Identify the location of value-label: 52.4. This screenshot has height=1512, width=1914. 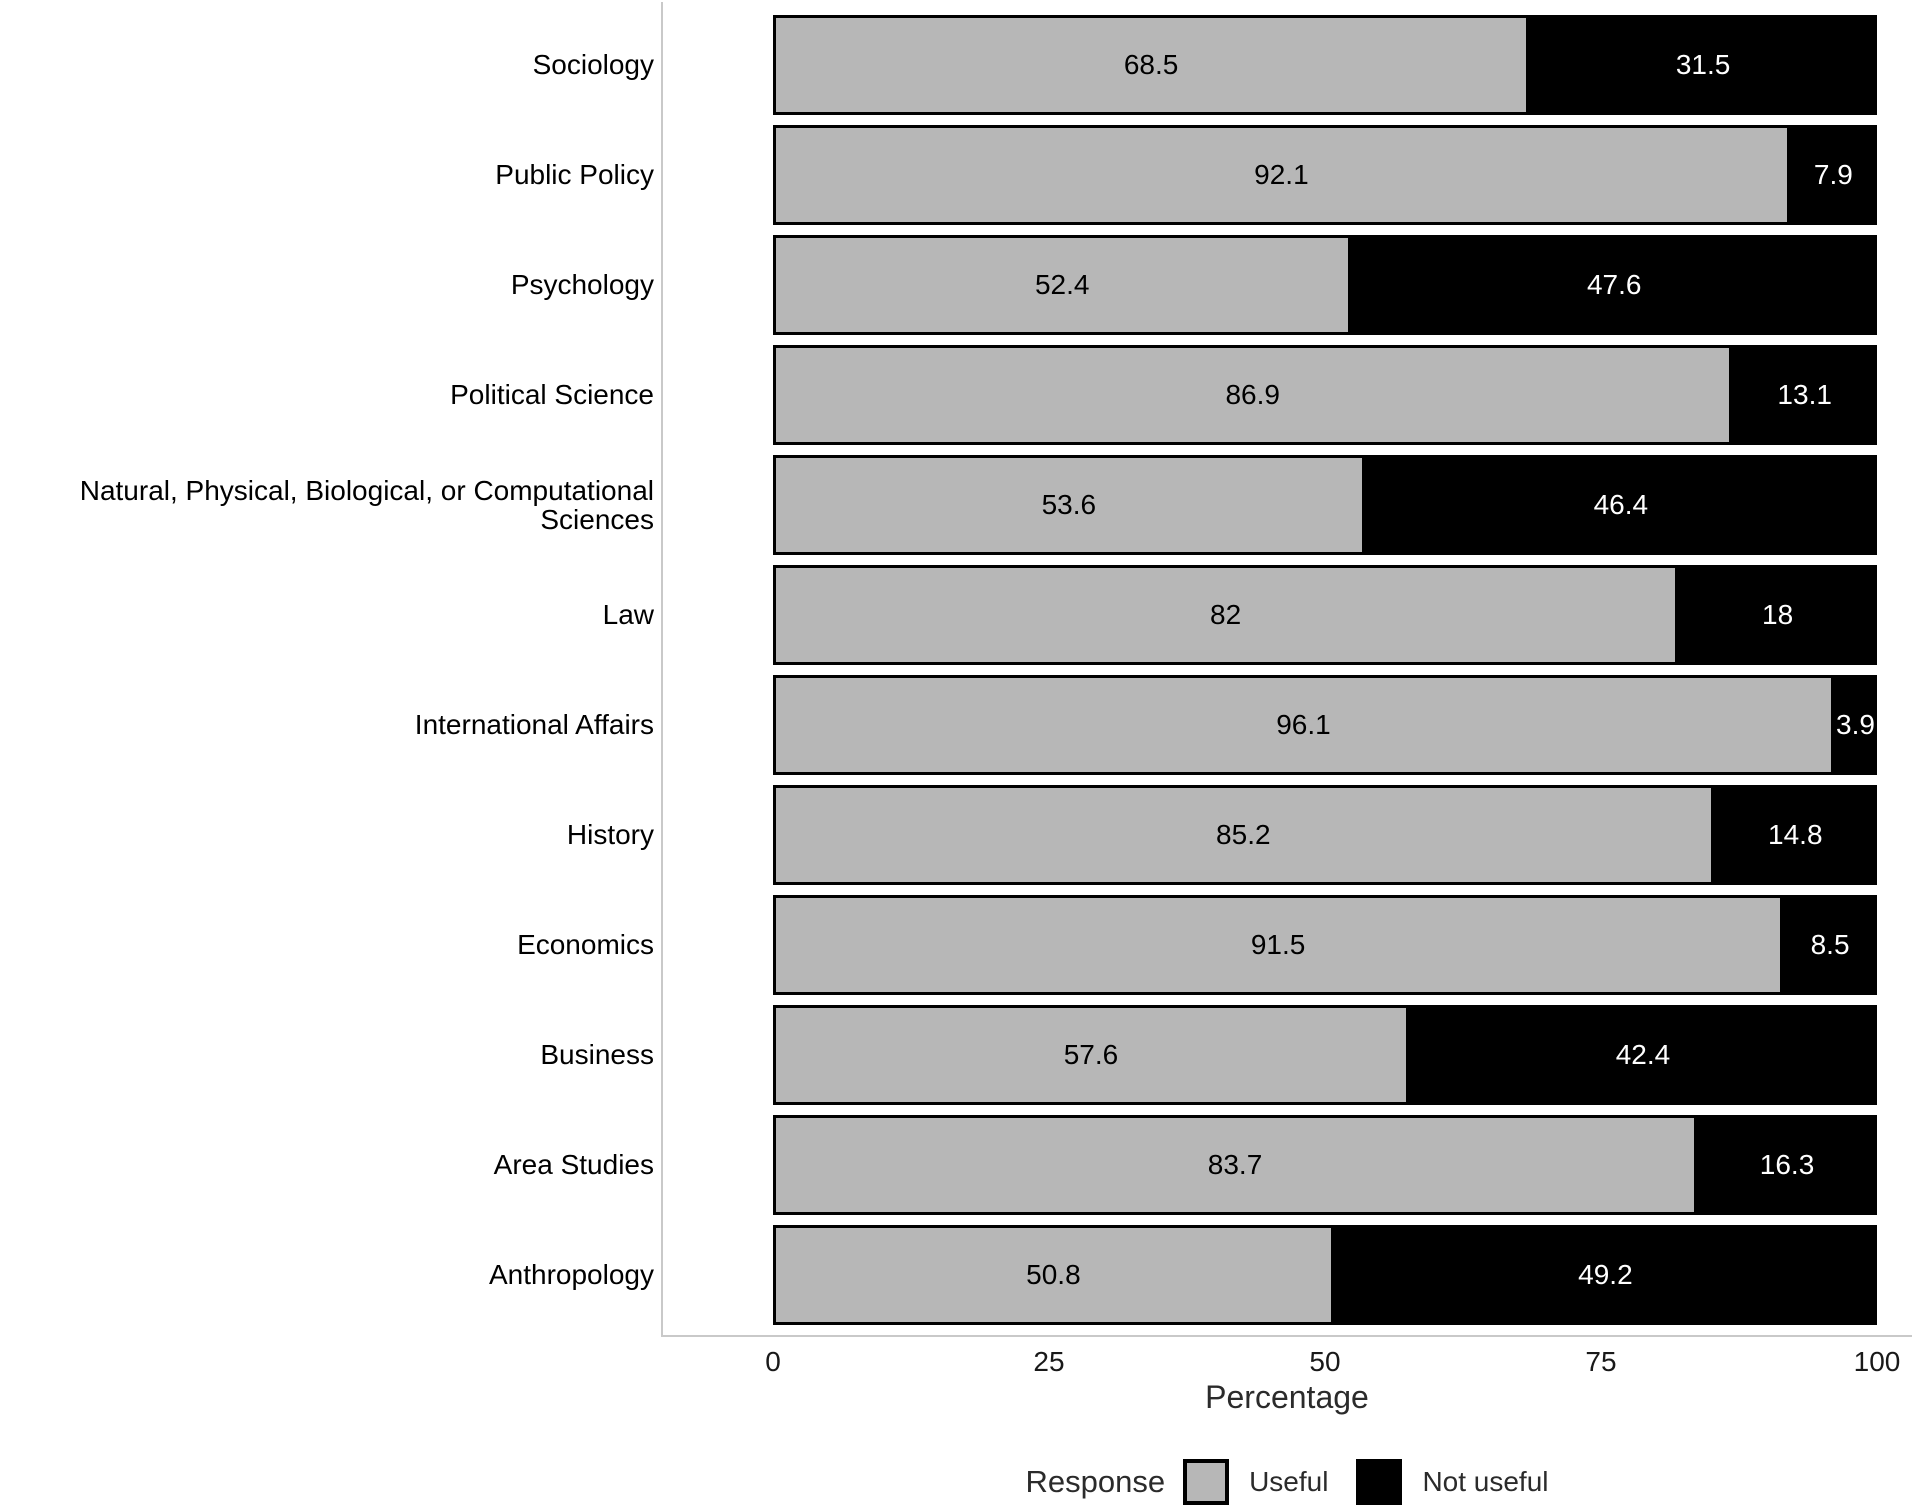
(1062, 284).